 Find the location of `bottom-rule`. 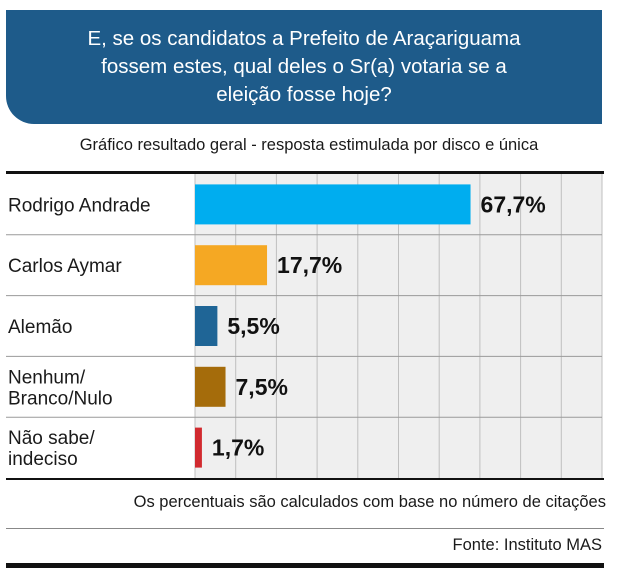

bottom-rule is located at coordinates (305, 565).